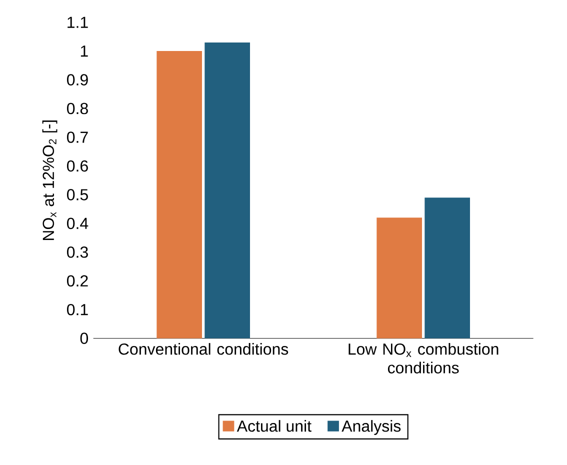 The image size is (567, 465). Describe the element at coordinates (371, 427) in the screenshot. I see `legend-label: Analysis` at that location.